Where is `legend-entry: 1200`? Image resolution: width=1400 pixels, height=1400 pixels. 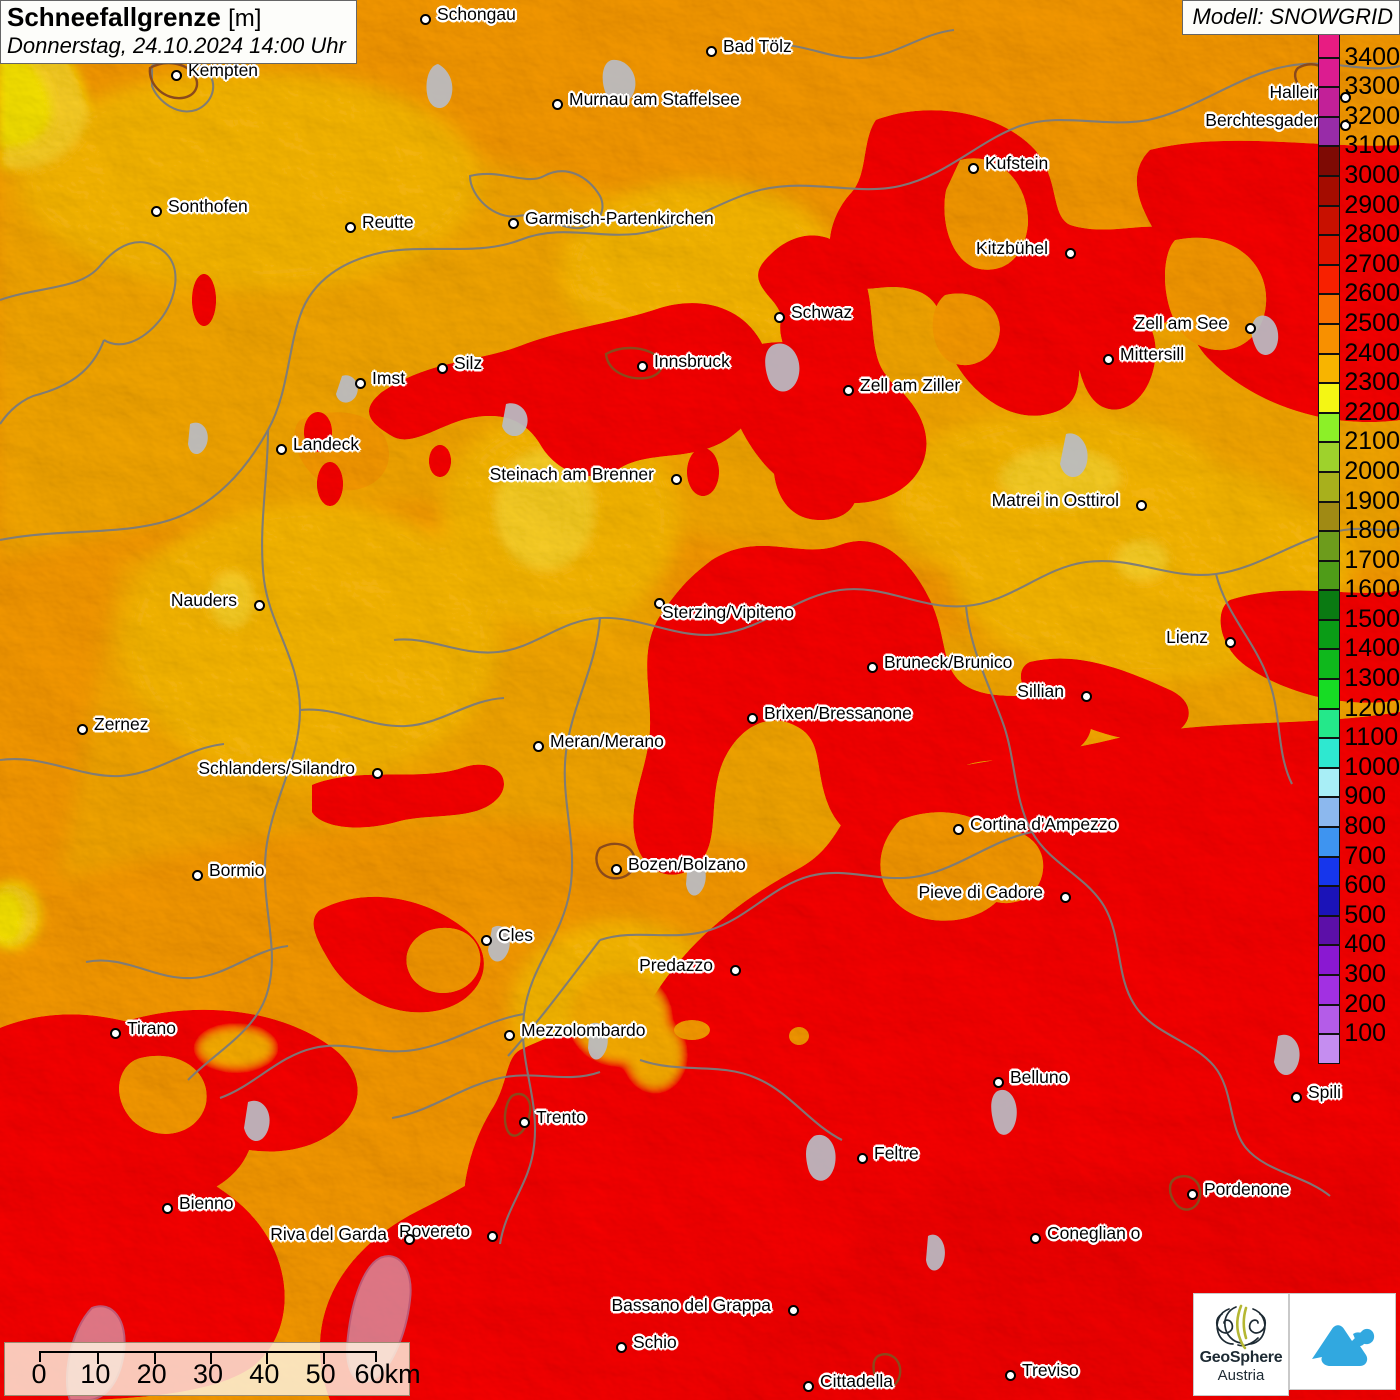 legend-entry: 1200 is located at coordinates (1348, 717).